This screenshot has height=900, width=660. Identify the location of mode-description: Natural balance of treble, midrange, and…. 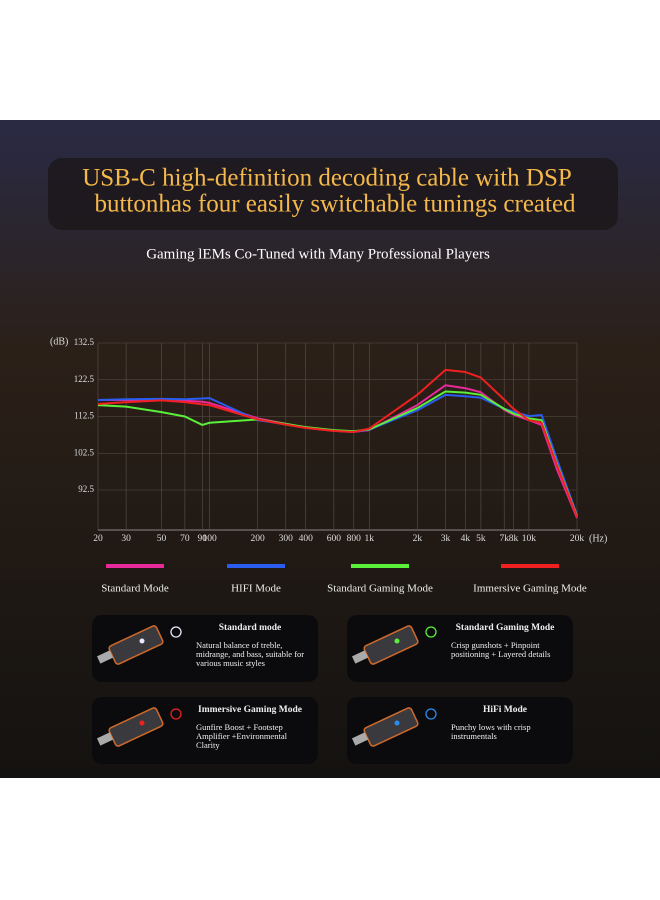
(250, 654).